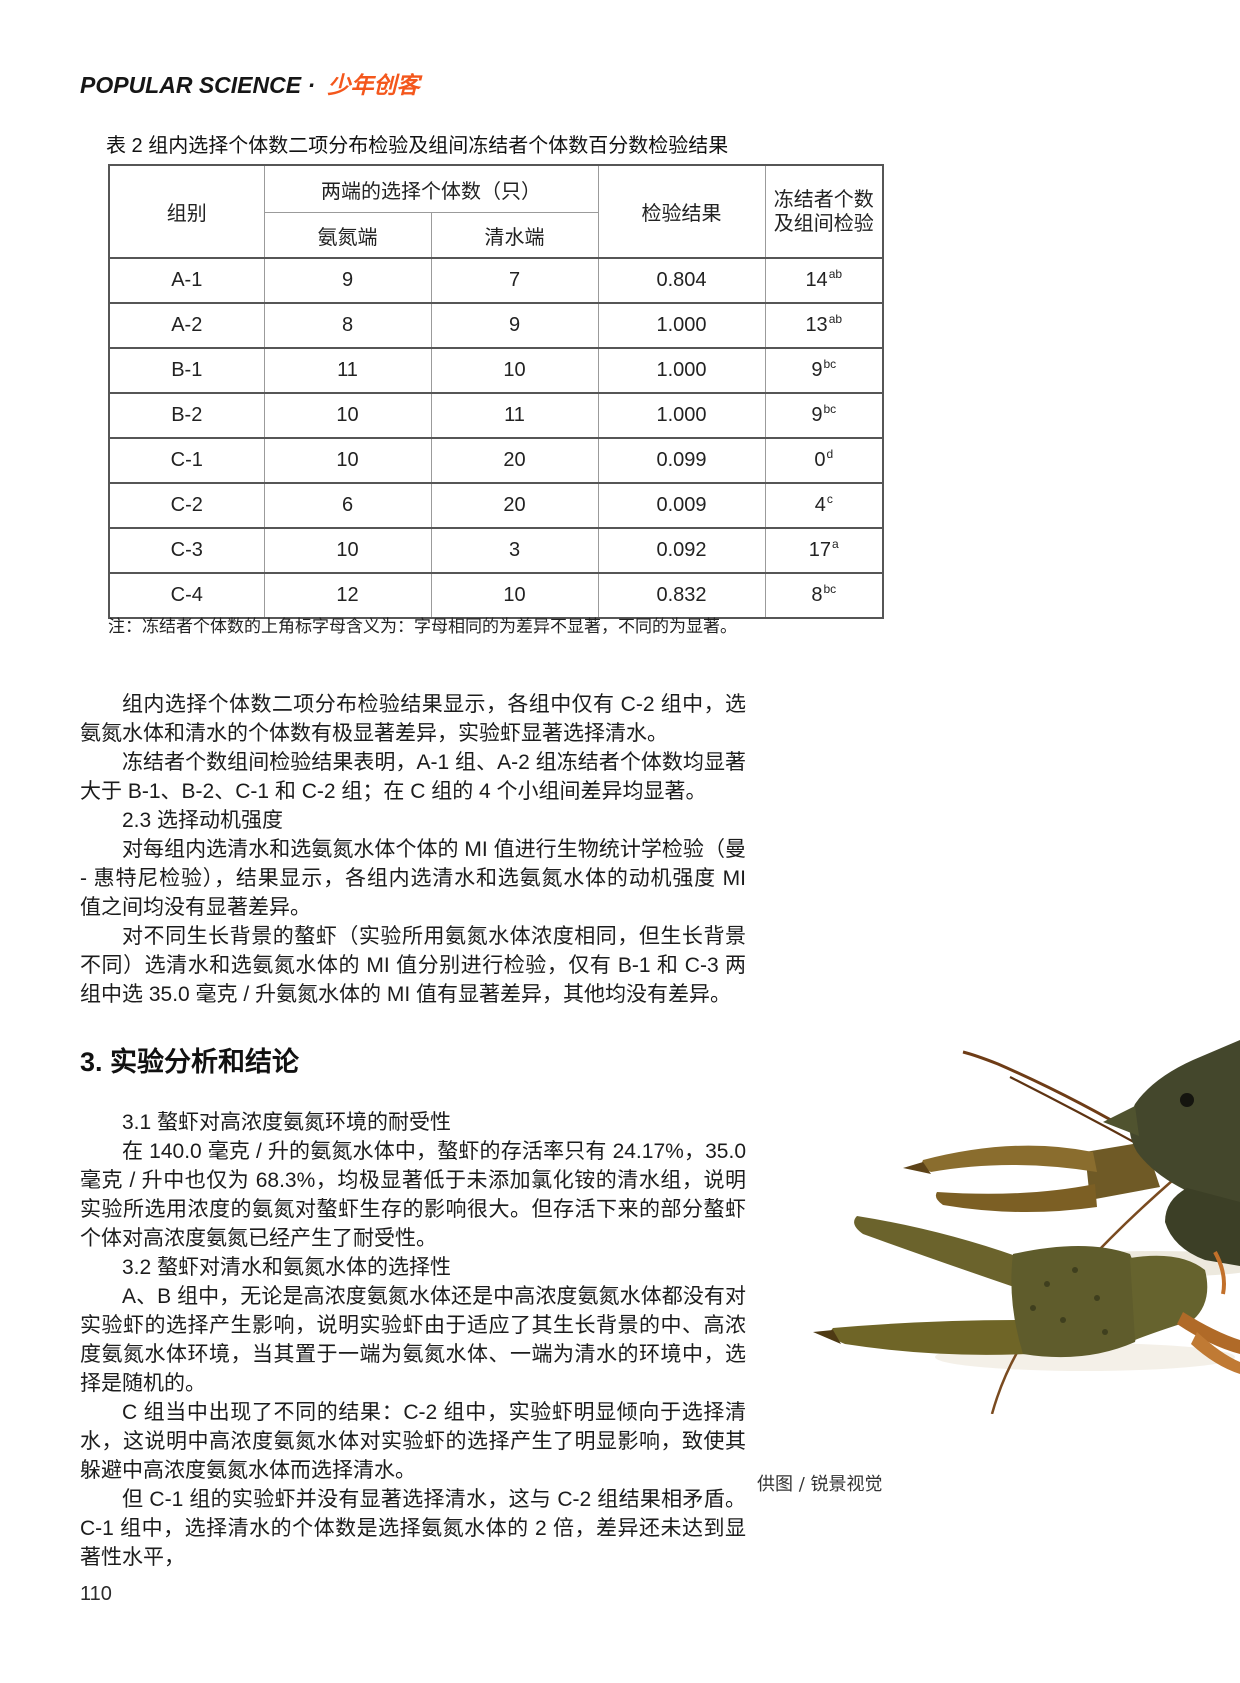 This screenshot has width=1240, height=1683. Describe the element at coordinates (287, 1122) in the screenshot. I see `subsection-heading-3-1: 3.1 螯虾对高浓度氨氮环境的耐受性` at that location.